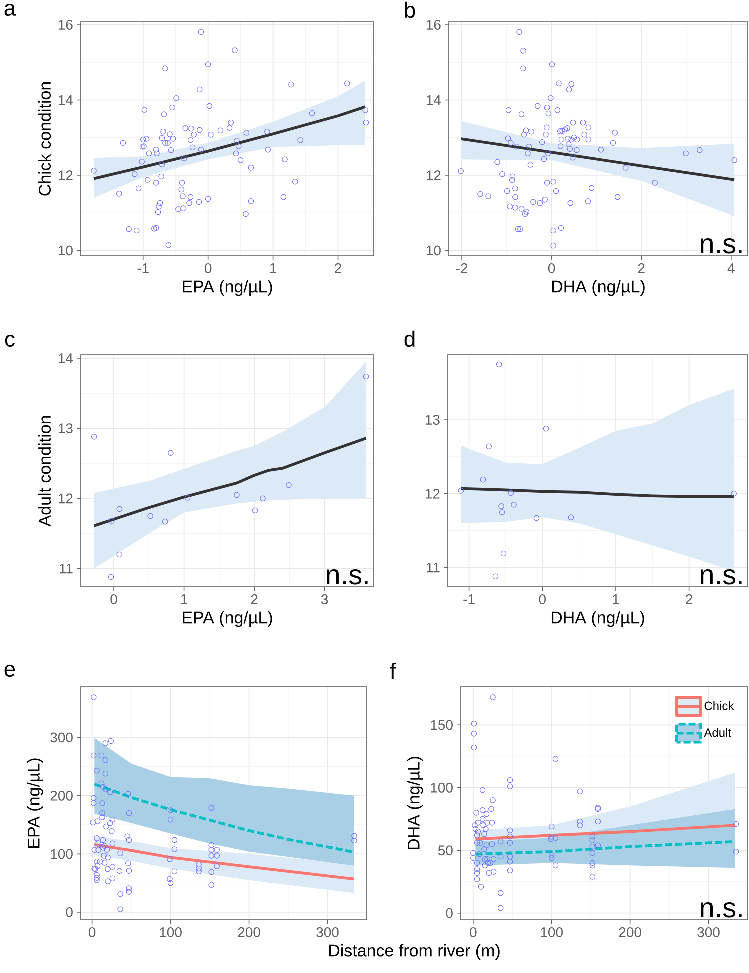 This screenshot has height=973, width=749. What do you see at coordinates (445, 851) in the screenshot?
I see `y-tick-label: 50` at bounding box center [445, 851].